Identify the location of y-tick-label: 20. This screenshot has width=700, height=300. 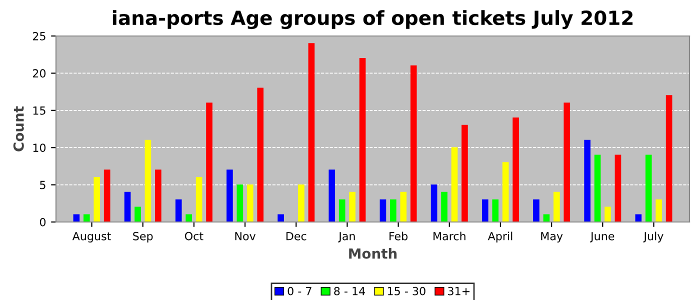
(39, 73).